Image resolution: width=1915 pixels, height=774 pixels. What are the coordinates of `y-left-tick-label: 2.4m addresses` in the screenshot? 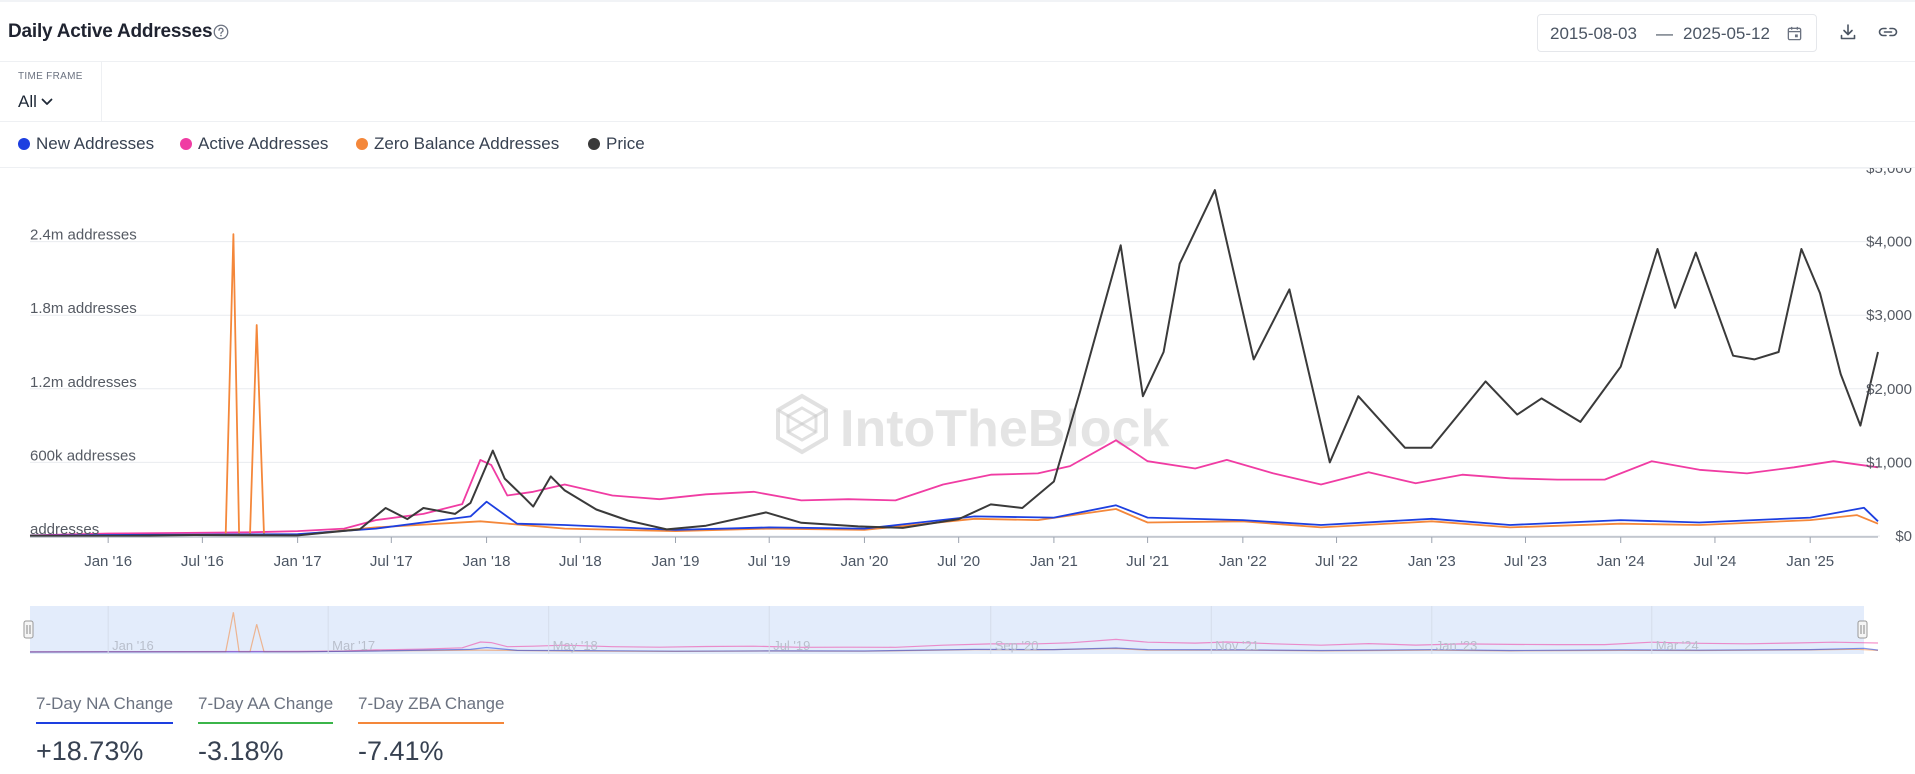 It's located at (83, 235).